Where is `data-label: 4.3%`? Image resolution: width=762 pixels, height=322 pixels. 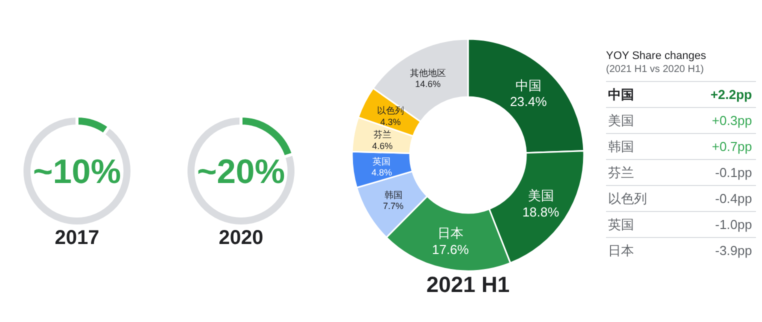
data-label: 4.3% is located at coordinates (390, 121).